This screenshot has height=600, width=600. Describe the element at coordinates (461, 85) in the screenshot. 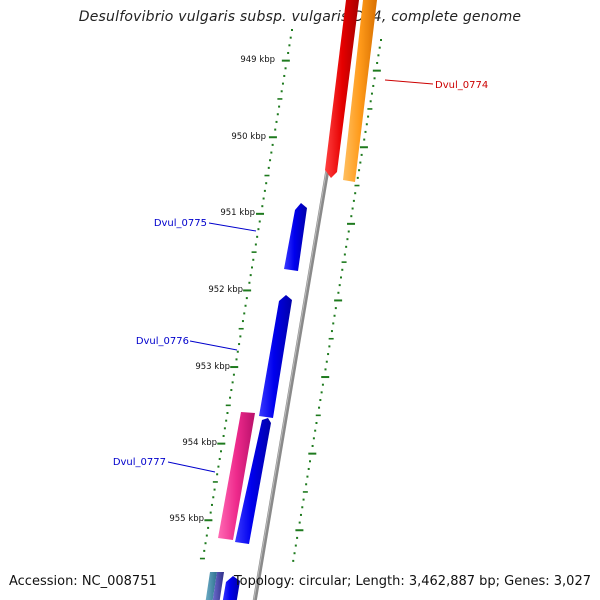

I see `gene-label-dvul-0774: Dvul_0774` at that location.